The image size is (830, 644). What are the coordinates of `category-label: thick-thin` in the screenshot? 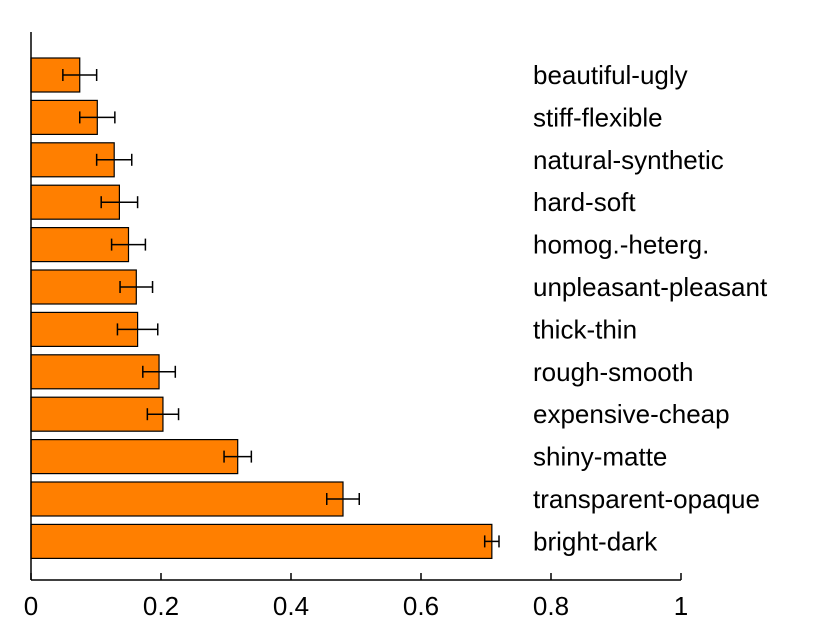 It's located at (585, 329).